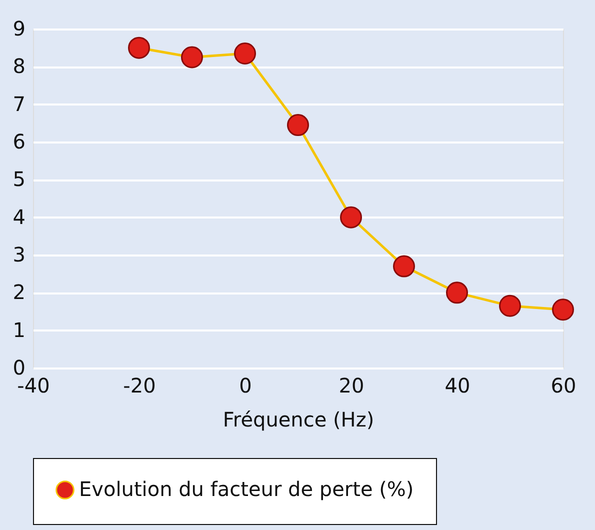 The image size is (595, 530). Describe the element at coordinates (19, 66) in the screenshot. I see `y-tick-label: 8` at that location.